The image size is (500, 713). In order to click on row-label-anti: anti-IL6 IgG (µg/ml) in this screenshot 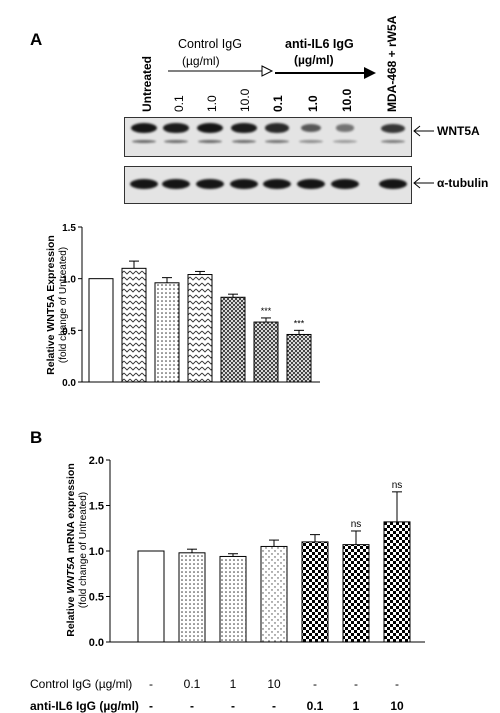, I will do `click(84, 706)`.